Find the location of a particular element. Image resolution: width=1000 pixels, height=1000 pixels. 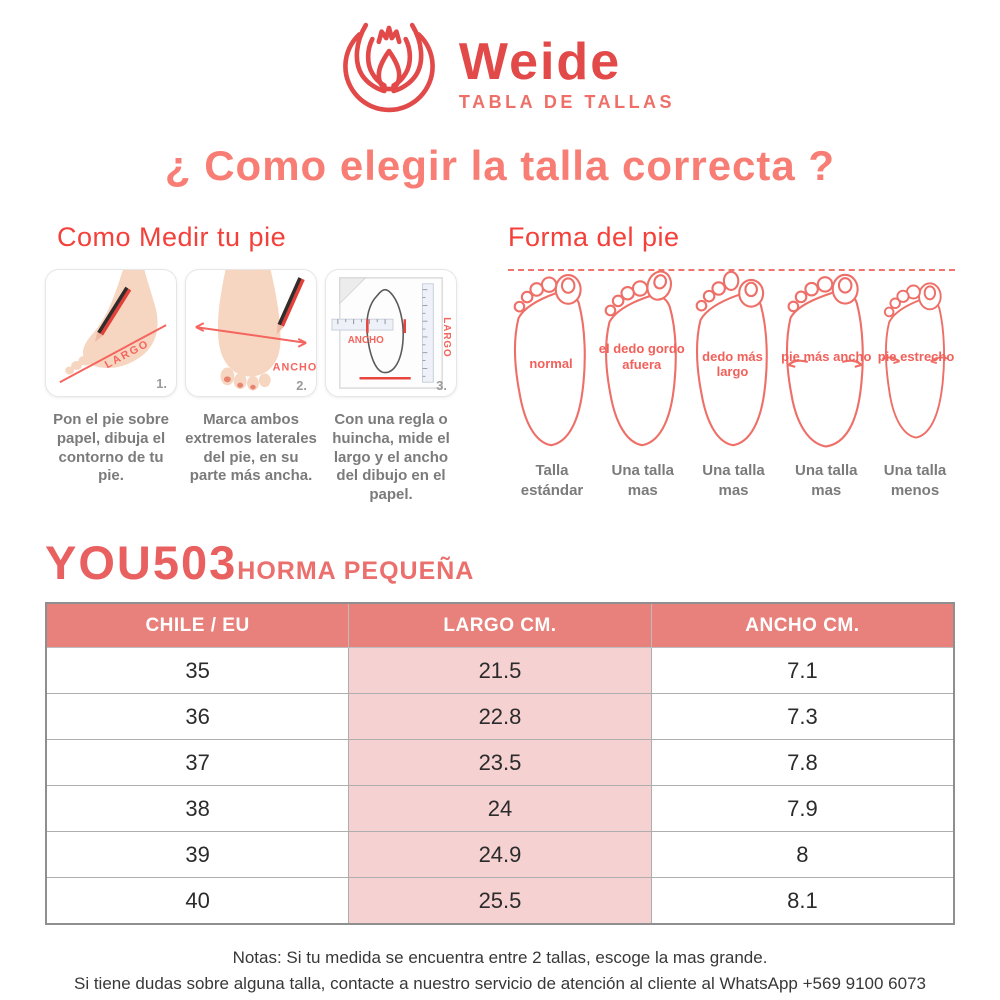

foot-outline-big-toe-out-icon is located at coordinates (640, 358).